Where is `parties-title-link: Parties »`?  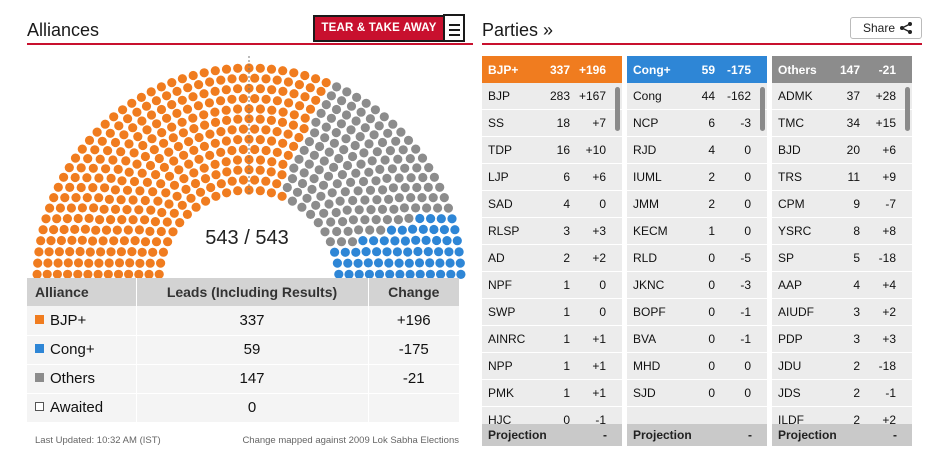 parties-title-link: Parties » is located at coordinates (518, 30).